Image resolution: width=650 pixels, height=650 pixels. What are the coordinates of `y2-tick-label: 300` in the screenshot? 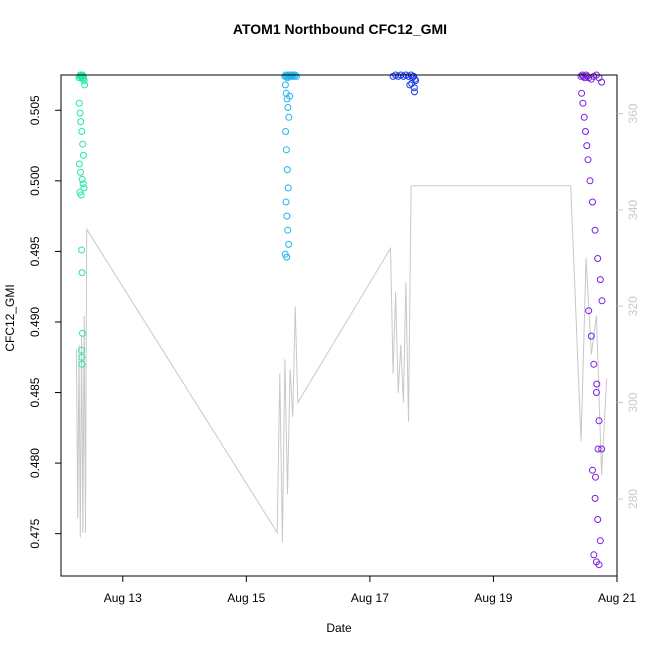 It's located at (633, 402).